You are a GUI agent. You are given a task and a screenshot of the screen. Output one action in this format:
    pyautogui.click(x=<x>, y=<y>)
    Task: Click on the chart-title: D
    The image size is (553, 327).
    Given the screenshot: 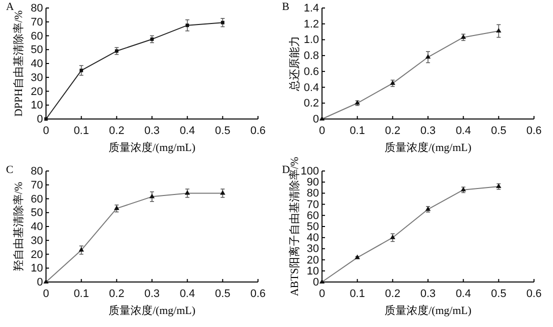 What is the action you would take?
    pyautogui.click(x=286, y=170)
    